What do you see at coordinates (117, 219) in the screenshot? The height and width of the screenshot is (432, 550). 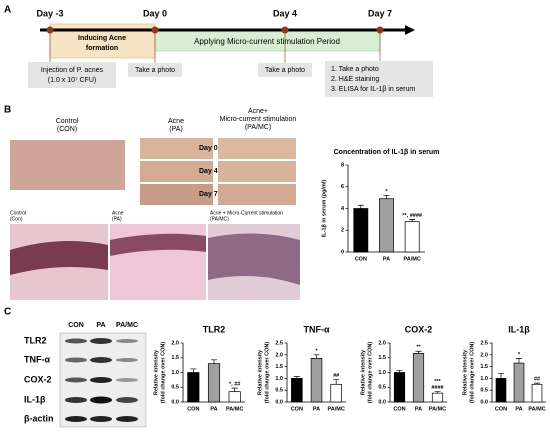 I see `histology-label: (PA)` at bounding box center [117, 219].